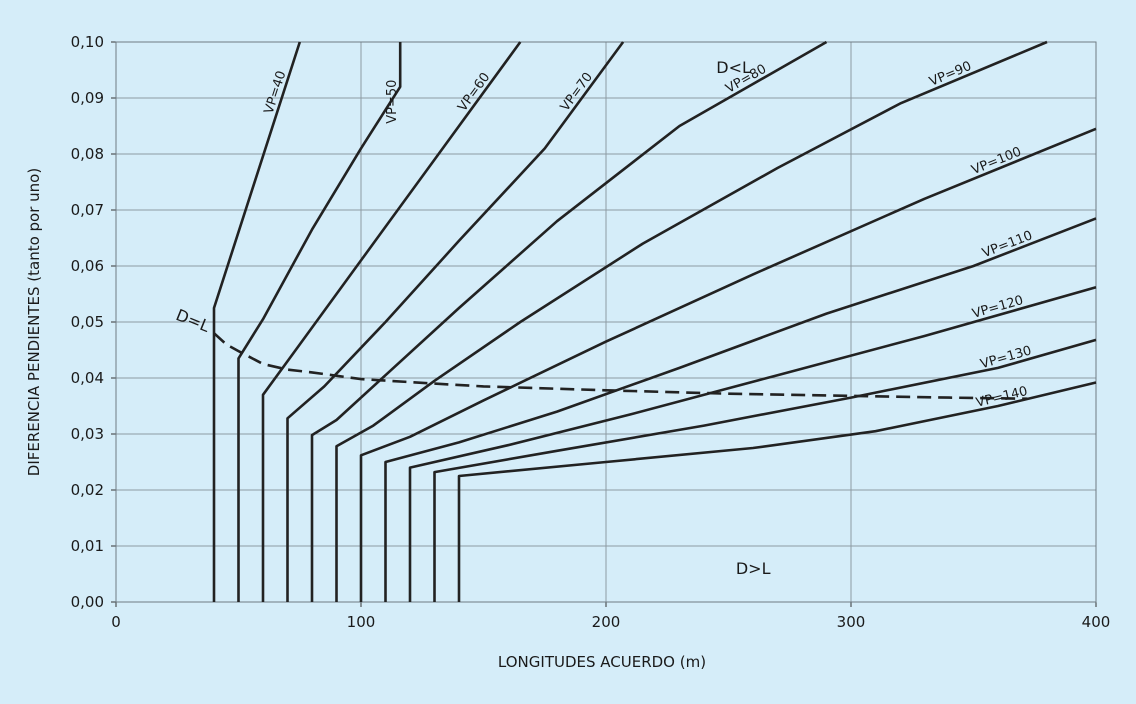  What do you see at coordinates (602, 662) in the screenshot?
I see `x-axis-title: LONGITUDES ACUERDO (m)` at bounding box center [602, 662].